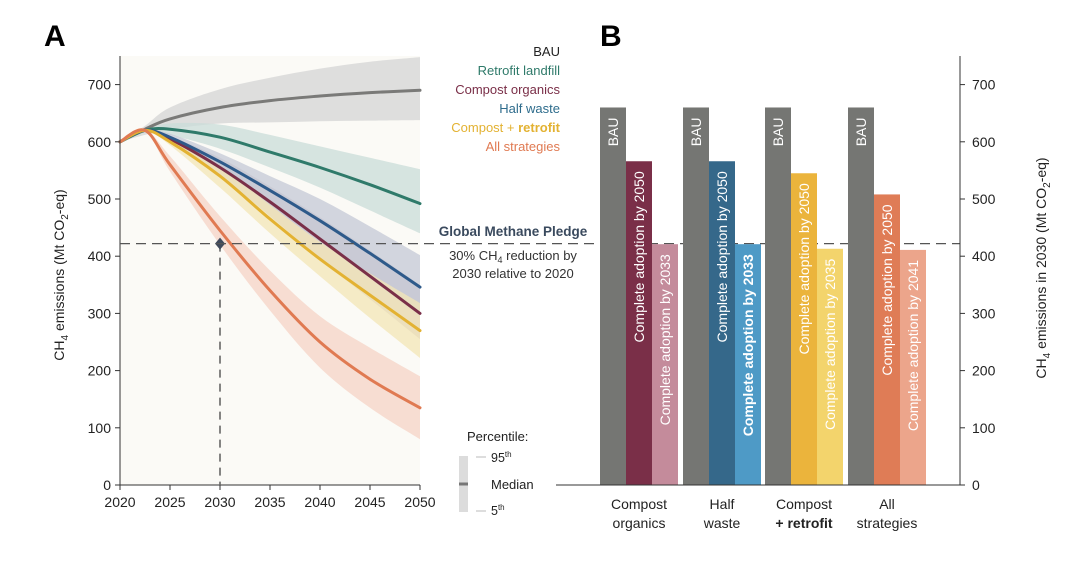  I want to click on x-tick-label: 2025, so click(169, 502).